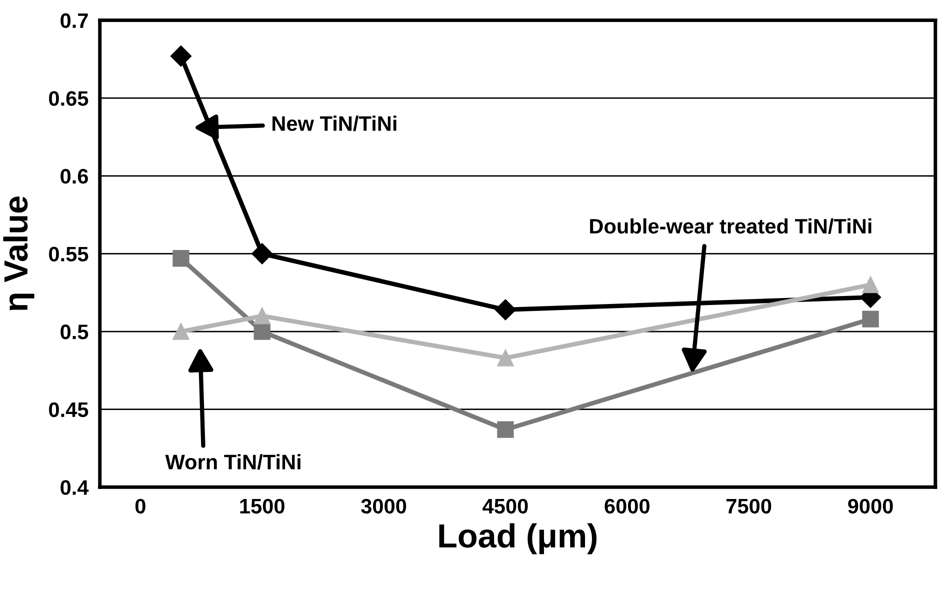 The height and width of the screenshot is (597, 942). I want to click on x-tick-label: 7500, so click(749, 506).